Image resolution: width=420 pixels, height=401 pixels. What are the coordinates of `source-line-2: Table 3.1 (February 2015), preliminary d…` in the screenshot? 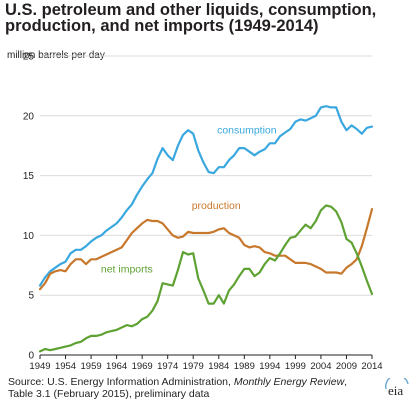 It's located at (109, 394).